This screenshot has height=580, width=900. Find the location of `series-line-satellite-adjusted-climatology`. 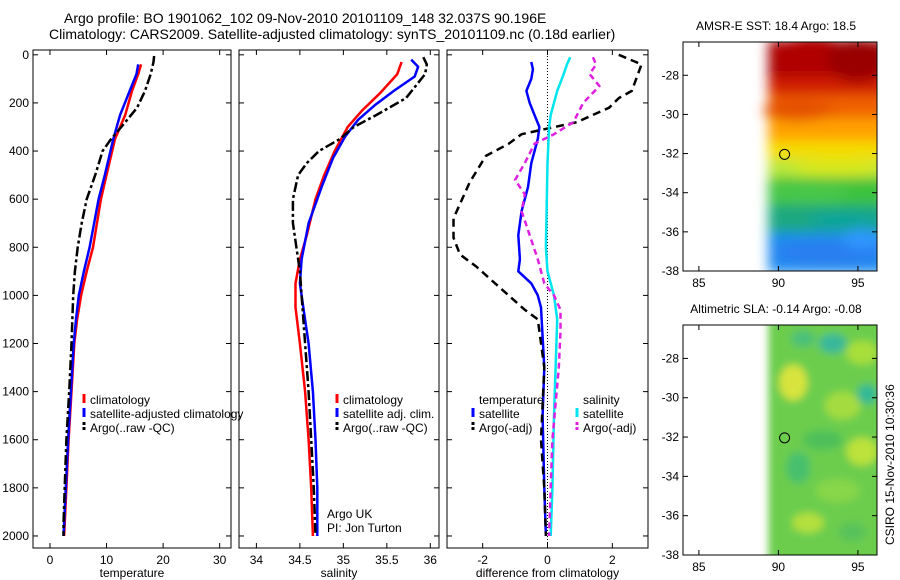

series-line-satellite-adjusted-climatology is located at coordinates (101, 300).